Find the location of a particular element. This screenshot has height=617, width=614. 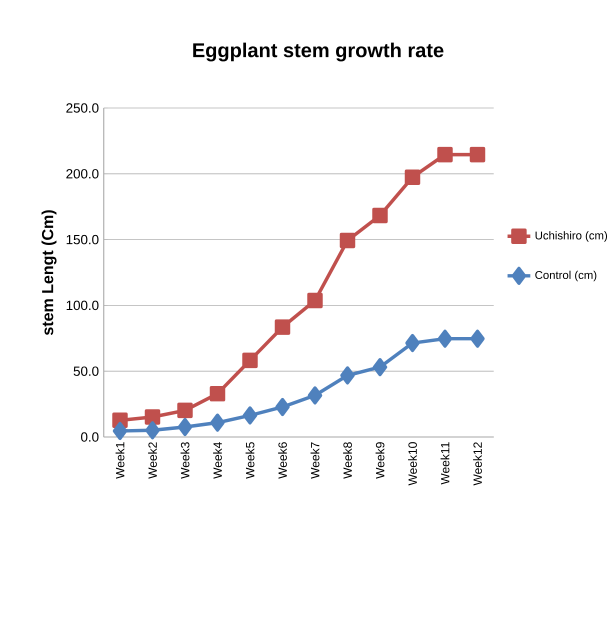

y-tick-label: 250.0 is located at coordinates (82, 108).